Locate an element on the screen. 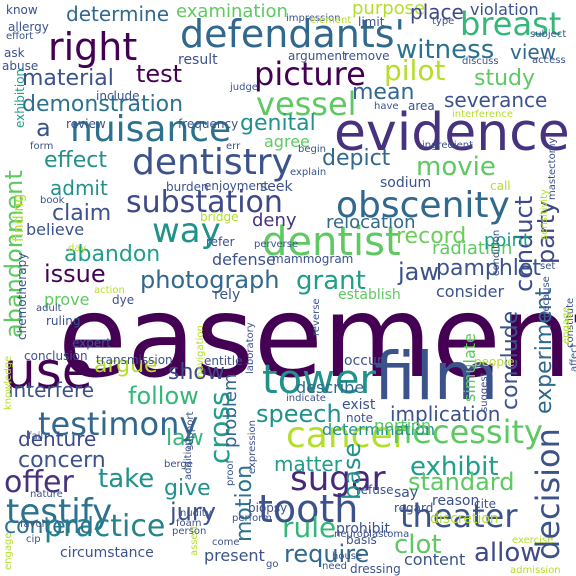  word-favor: favor is located at coordinates (33, 524).